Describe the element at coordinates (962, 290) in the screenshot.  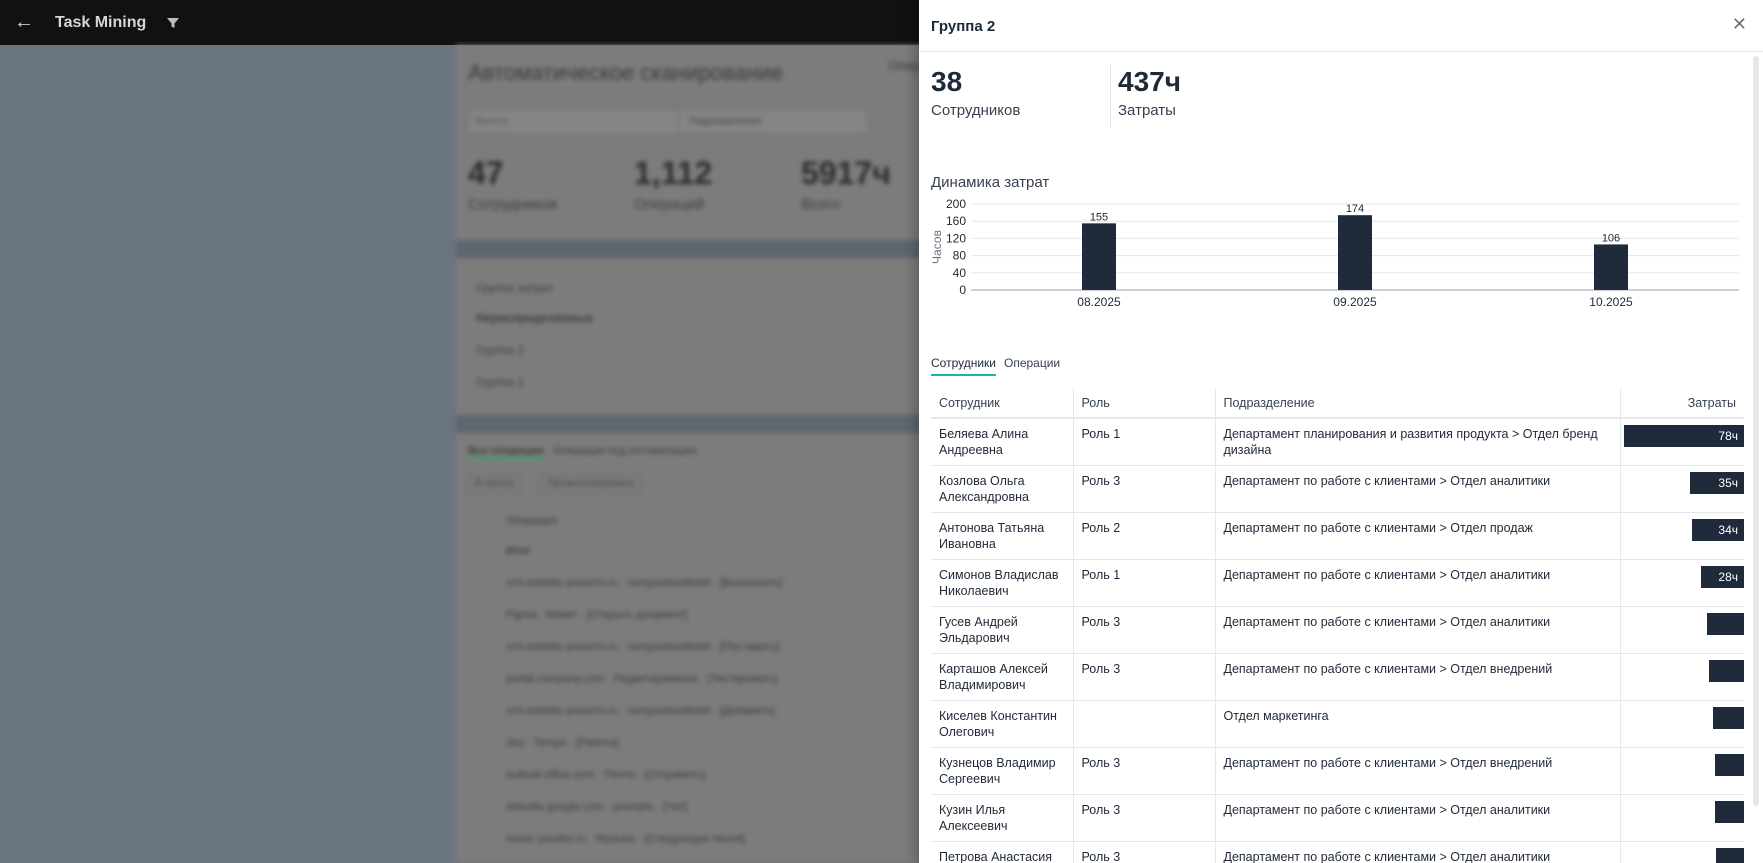
I see `y-tick-label: 0` at that location.